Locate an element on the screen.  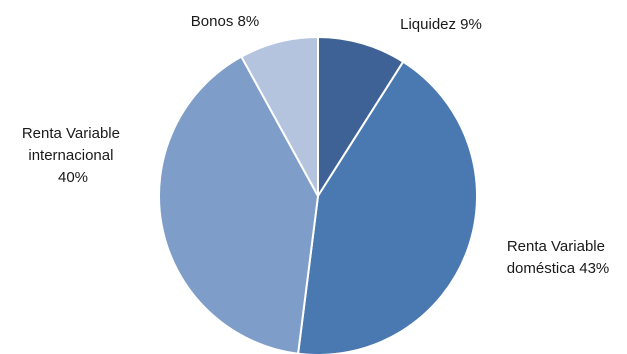
slice-label-renta-variable-internacional: Renta Variable internacional 40% is located at coordinates (73, 155).